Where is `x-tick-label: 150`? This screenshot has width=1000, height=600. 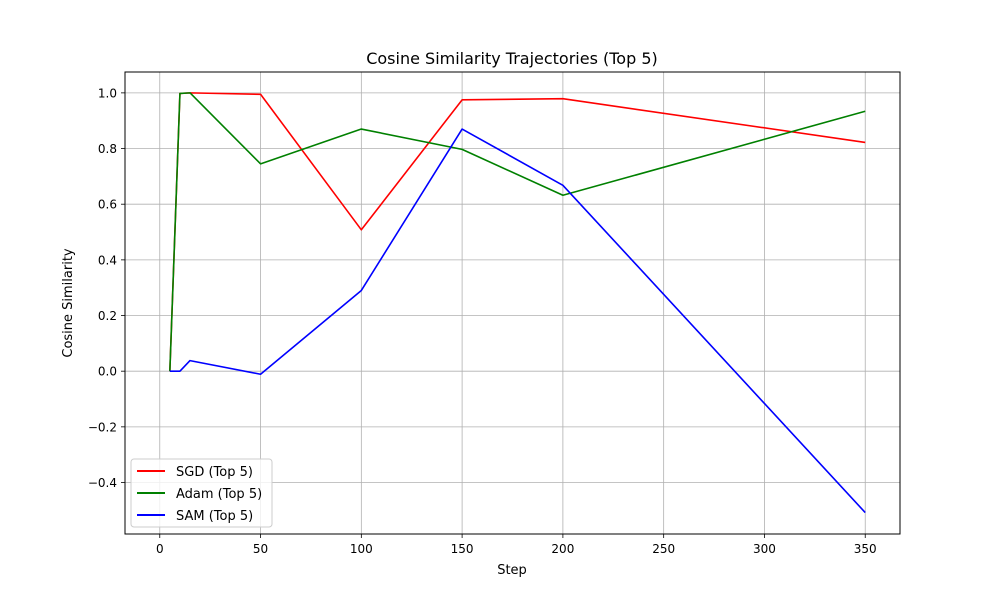
x-tick-label: 150 is located at coordinates (462, 549).